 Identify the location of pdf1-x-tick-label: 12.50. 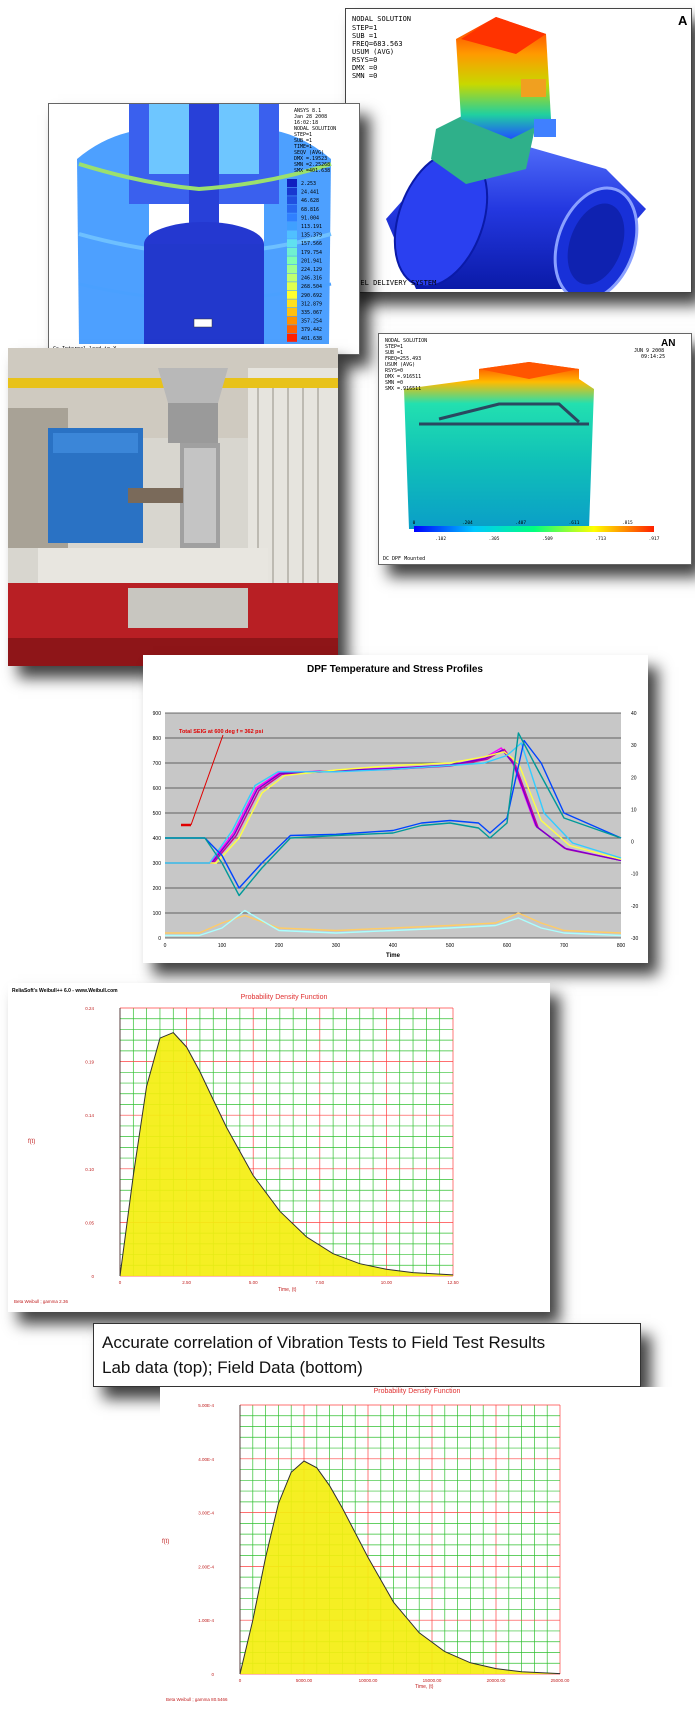
(453, 1282).